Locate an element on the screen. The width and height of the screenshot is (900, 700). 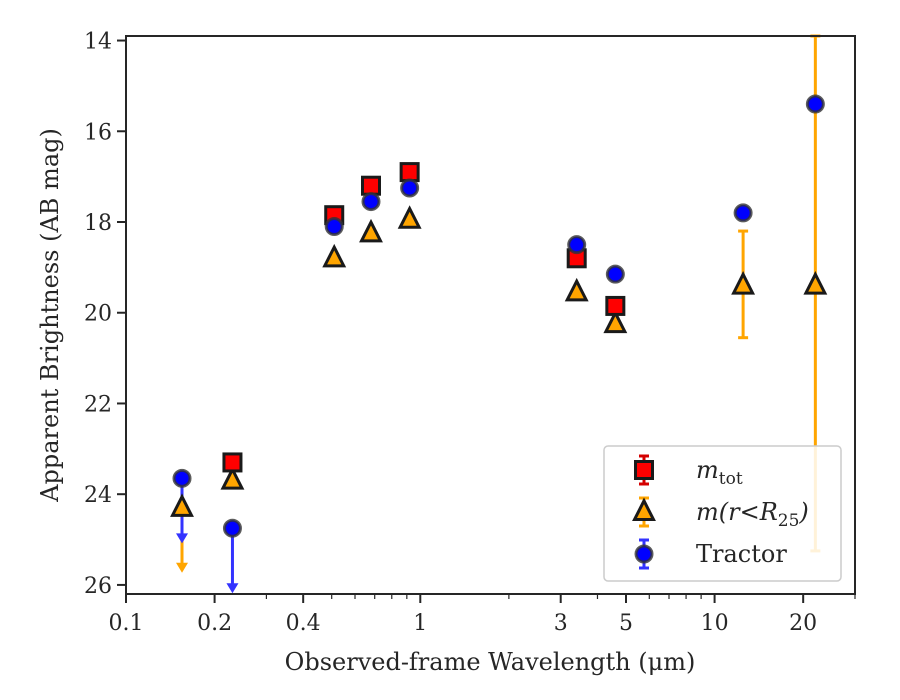
x-tick-label: 3 is located at coordinates (561, 623).